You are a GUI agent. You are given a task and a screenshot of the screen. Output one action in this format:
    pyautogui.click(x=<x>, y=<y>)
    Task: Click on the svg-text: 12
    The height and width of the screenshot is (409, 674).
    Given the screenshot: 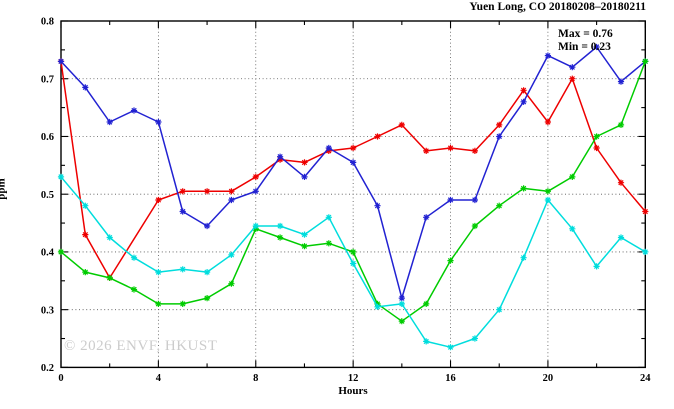 What is the action you would take?
    pyautogui.click(x=353, y=378)
    